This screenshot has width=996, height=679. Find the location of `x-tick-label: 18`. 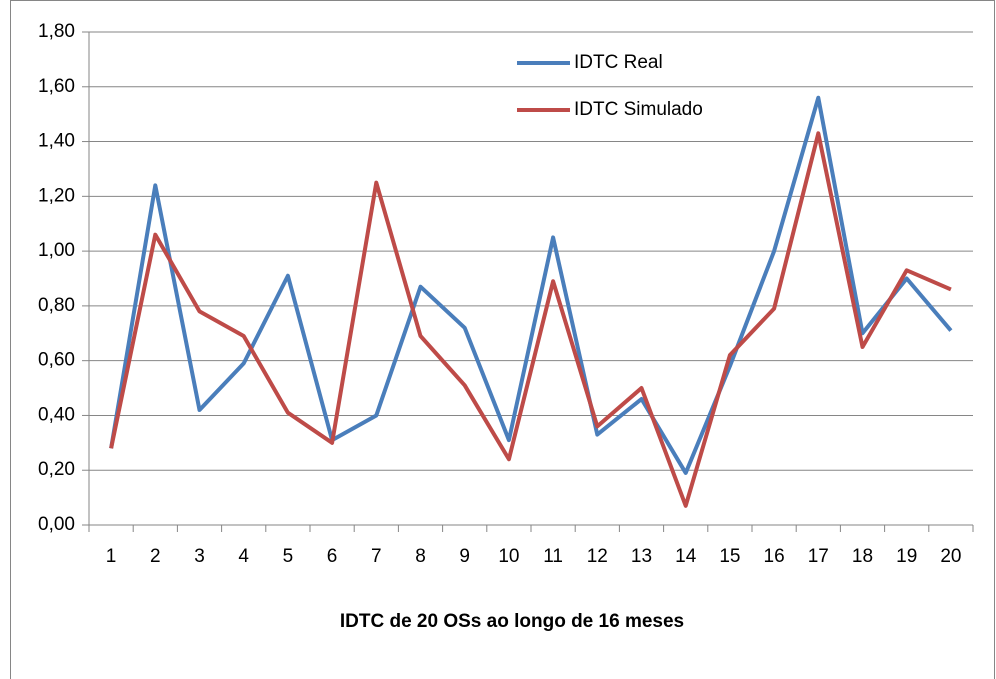

x-tick-label: 18 is located at coordinates (862, 556).